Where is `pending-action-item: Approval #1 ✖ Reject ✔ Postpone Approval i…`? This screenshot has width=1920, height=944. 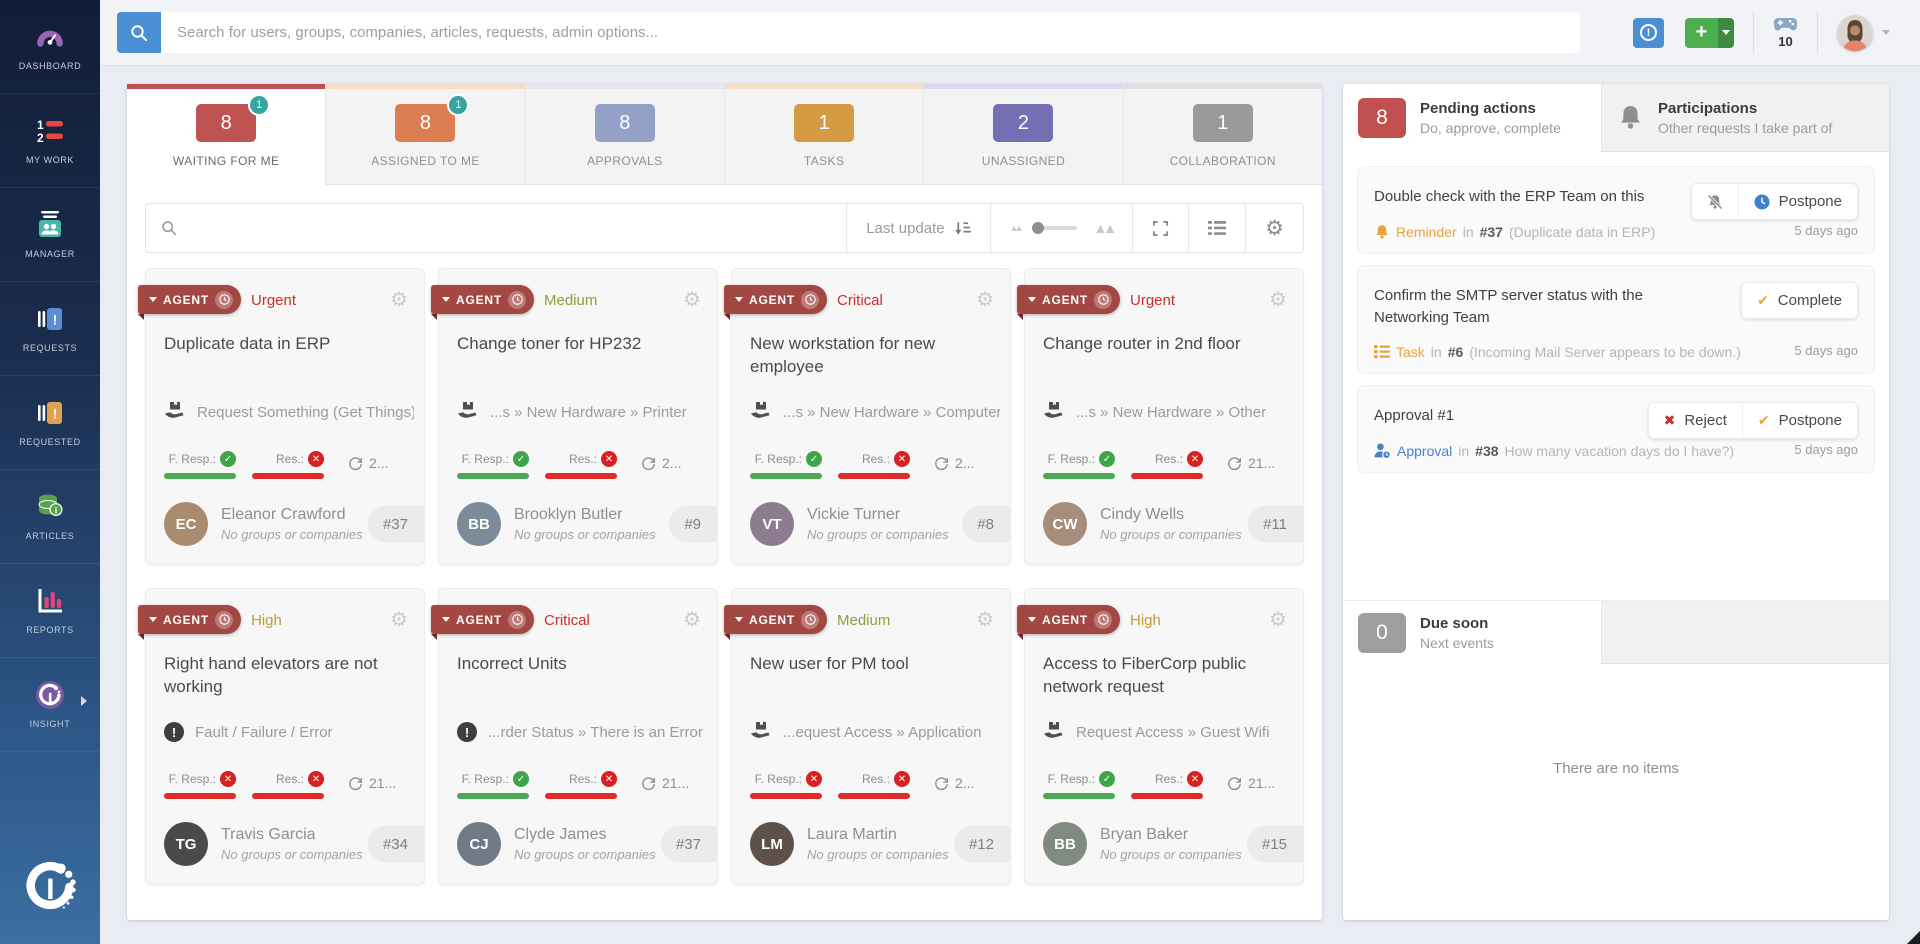 pending-action-item: Approval #1 ✖ Reject ✔ Postpone Approval i… is located at coordinates (1616, 429).